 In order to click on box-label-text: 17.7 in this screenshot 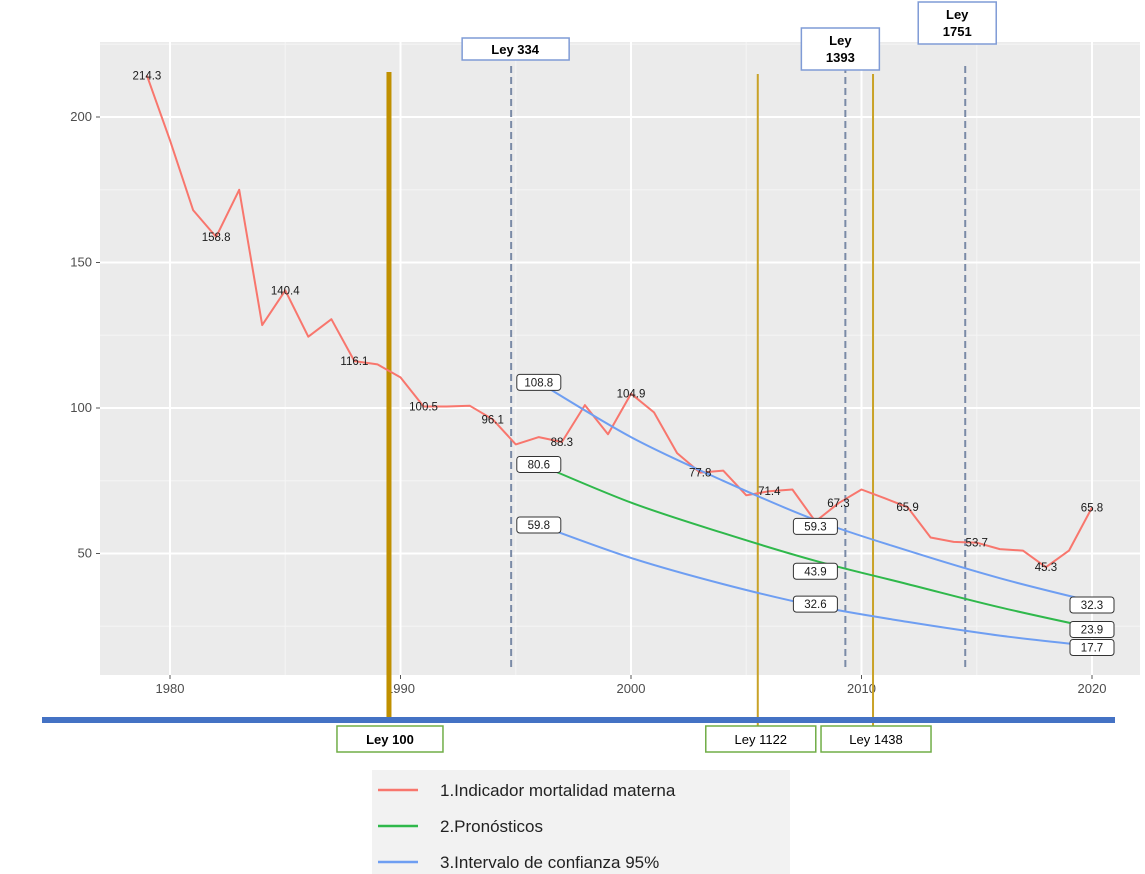, I will do `click(1092, 648)`.